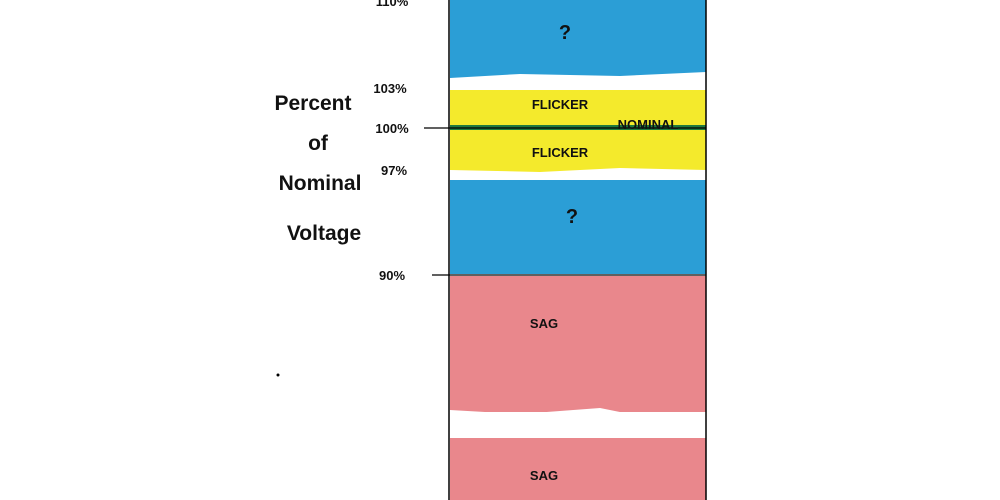  Describe the element at coordinates (544, 323) in the screenshot. I see `sag-upper-label: SAG` at that location.